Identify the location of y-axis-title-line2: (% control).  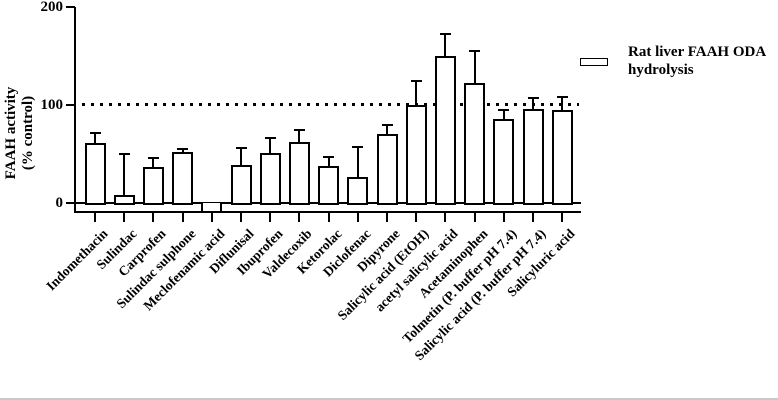
(28, 133).